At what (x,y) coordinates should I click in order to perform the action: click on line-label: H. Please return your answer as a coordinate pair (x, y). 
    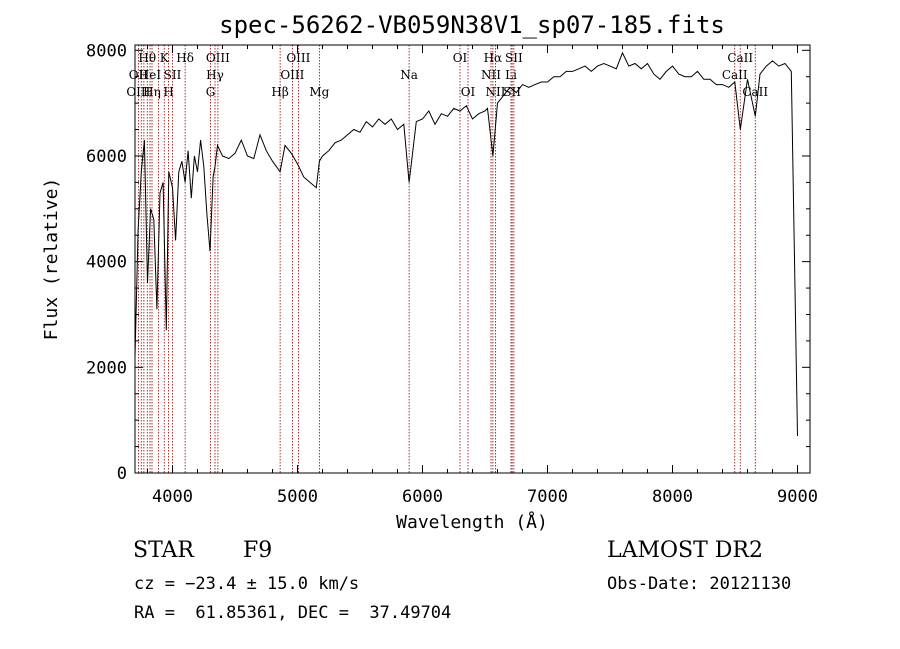
    Looking at the image, I should click on (168, 92).